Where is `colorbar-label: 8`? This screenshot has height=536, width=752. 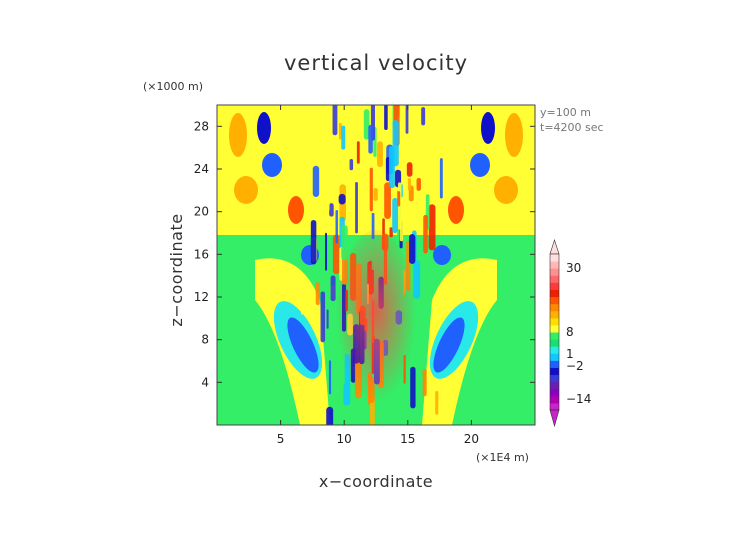
colorbar-label: 8 is located at coordinates (570, 332).